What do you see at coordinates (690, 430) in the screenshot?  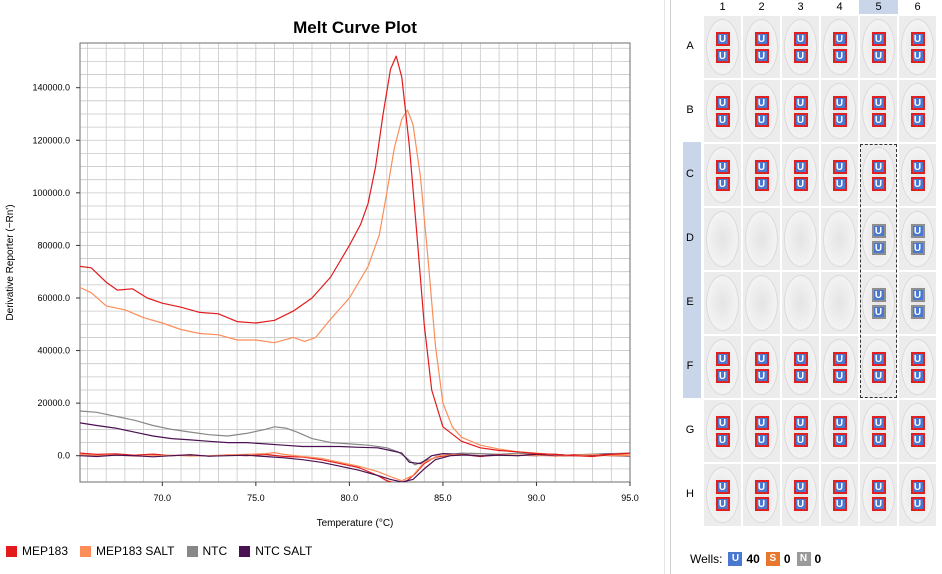 I see `row-header-g: G` at bounding box center [690, 430].